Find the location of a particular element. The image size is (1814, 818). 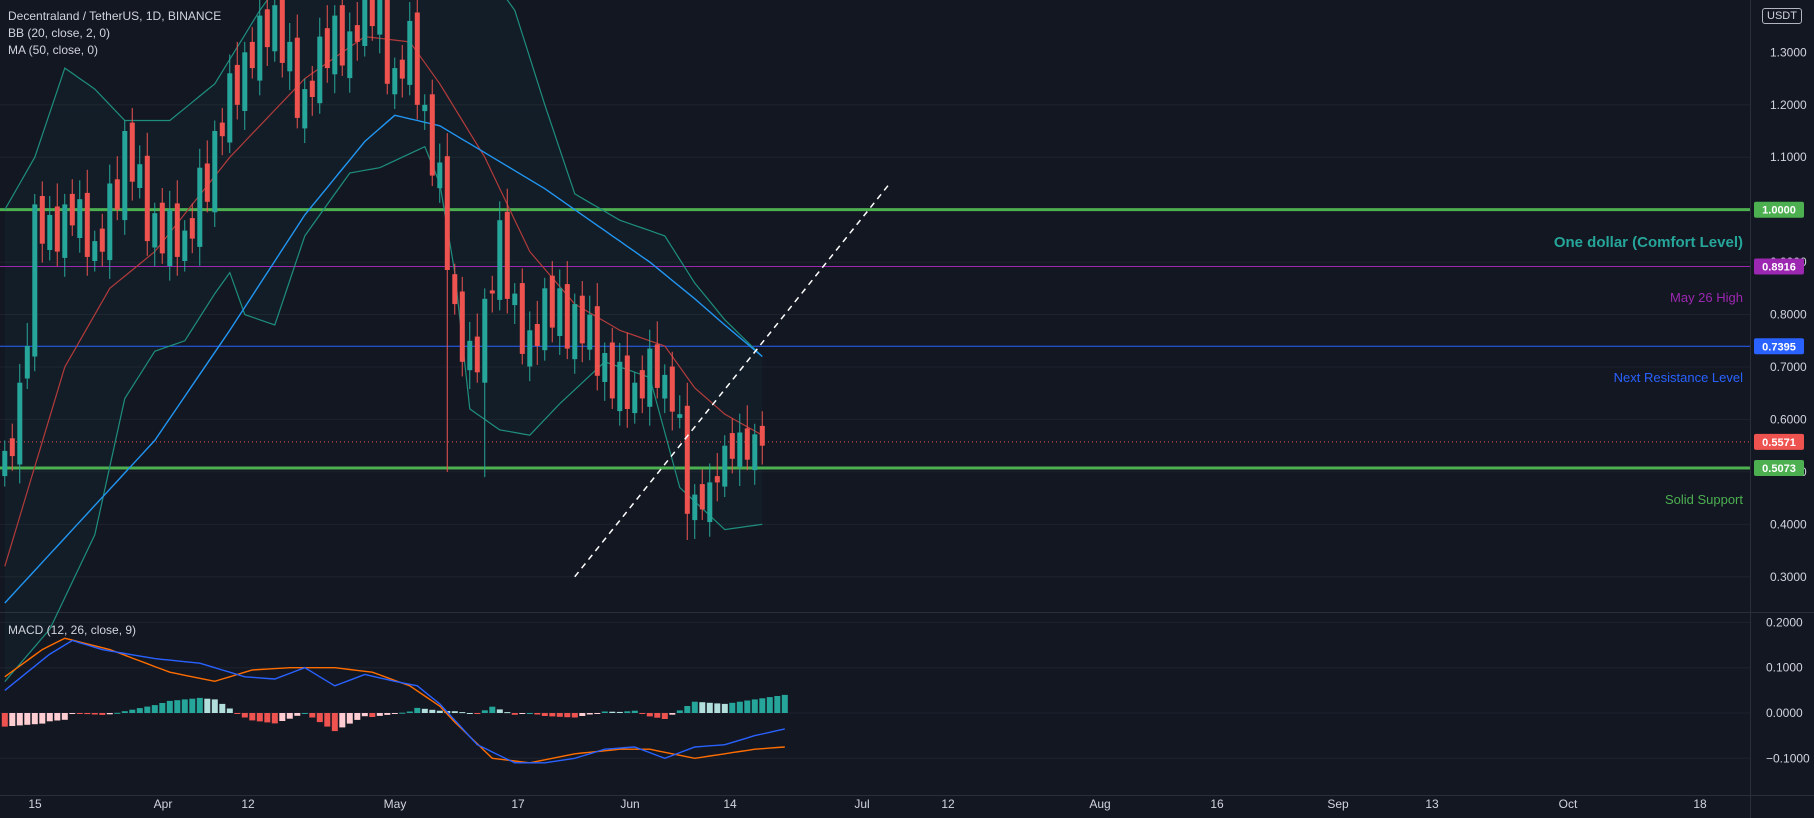

currency-badge: USDT is located at coordinates (1782, 16).